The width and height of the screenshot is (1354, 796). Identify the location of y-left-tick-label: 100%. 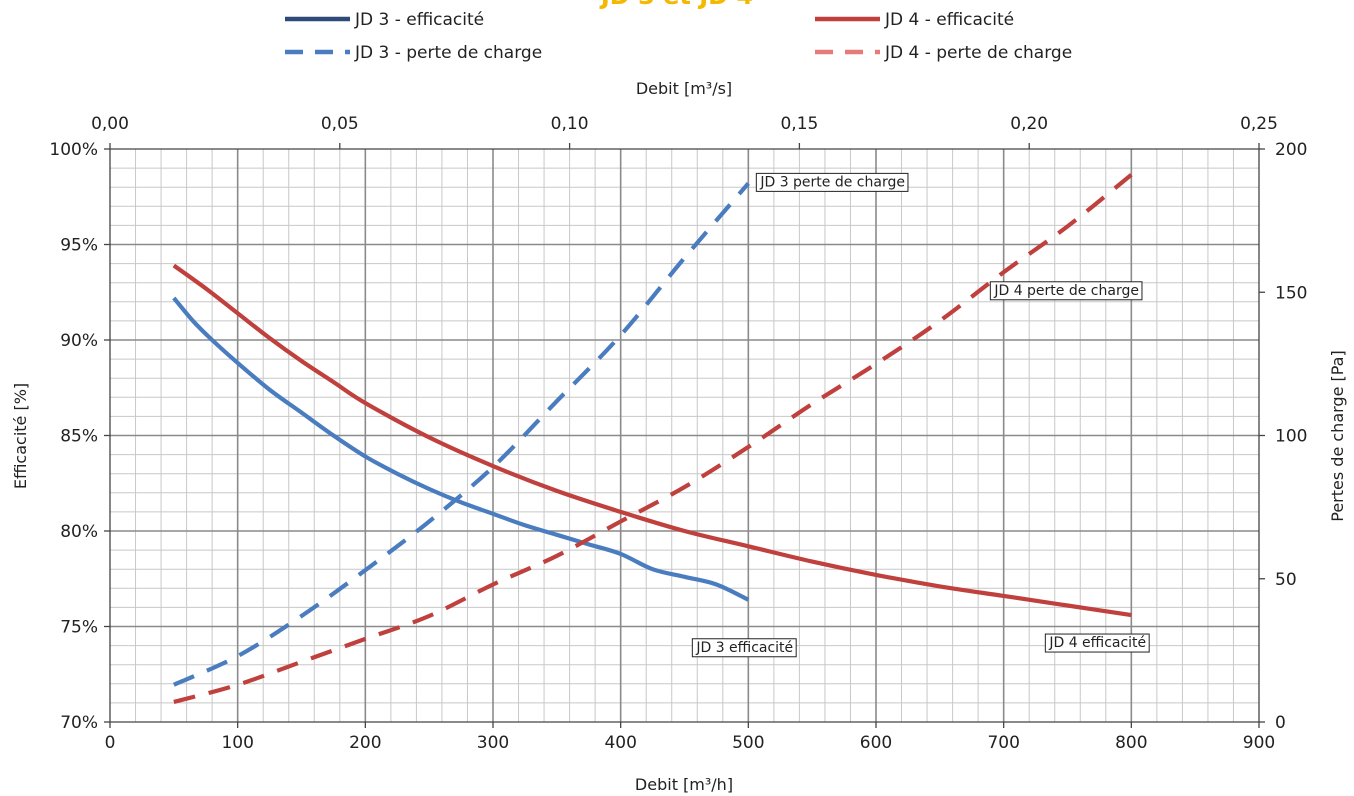
(73, 150).